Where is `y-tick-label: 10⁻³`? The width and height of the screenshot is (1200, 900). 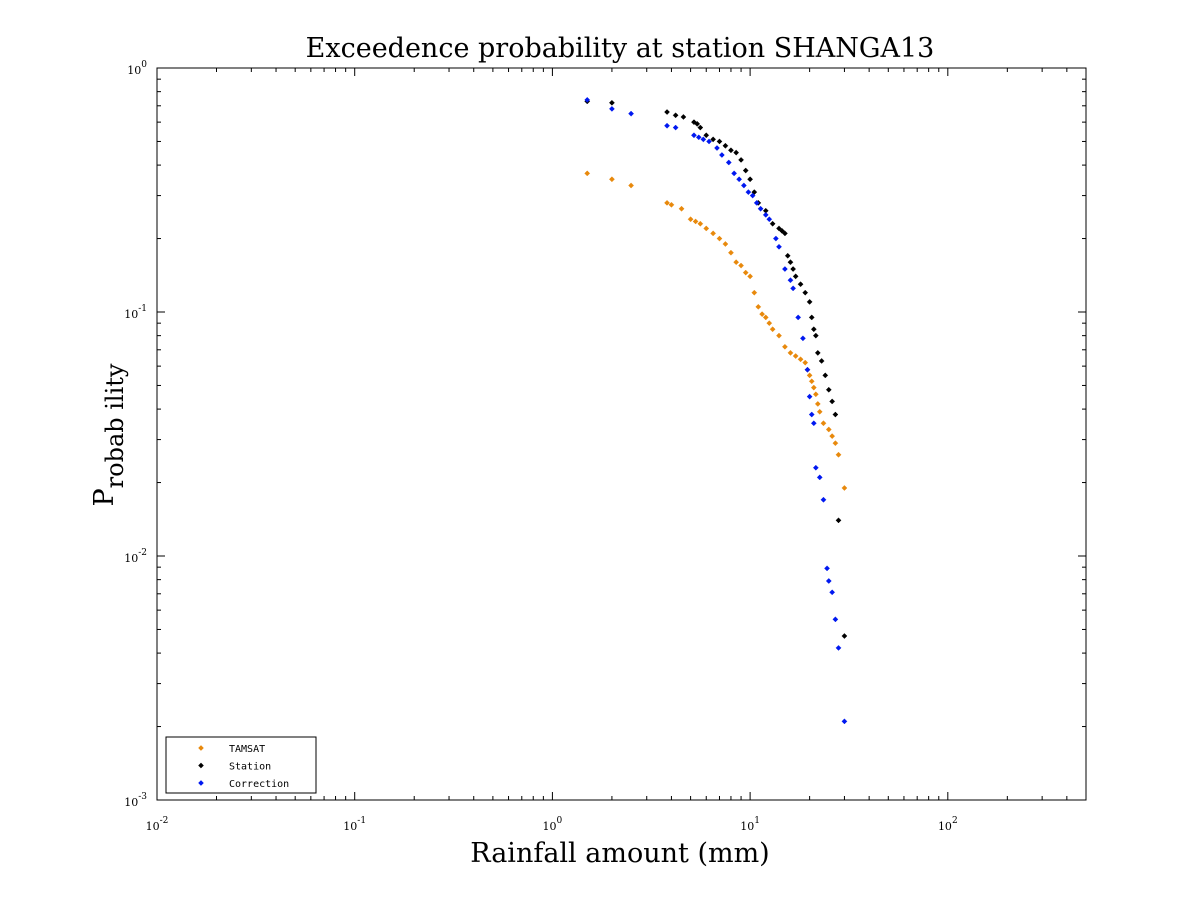
y-tick-label: 10⁻³ is located at coordinates (135, 800).